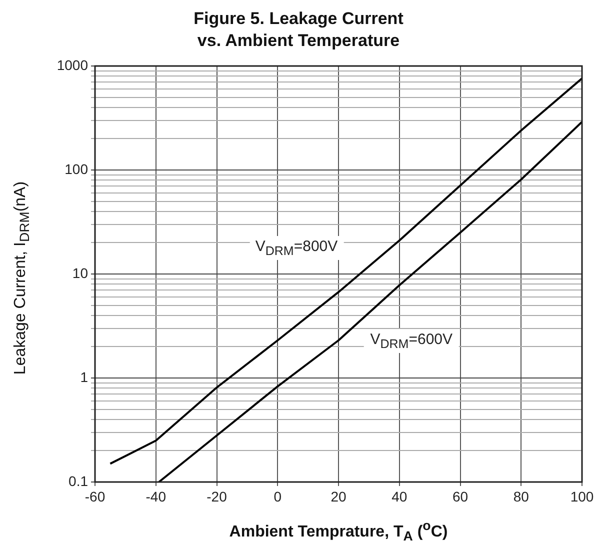  Describe the element at coordinates (156, 496) in the screenshot. I see `x-tick-label: -40` at that location.